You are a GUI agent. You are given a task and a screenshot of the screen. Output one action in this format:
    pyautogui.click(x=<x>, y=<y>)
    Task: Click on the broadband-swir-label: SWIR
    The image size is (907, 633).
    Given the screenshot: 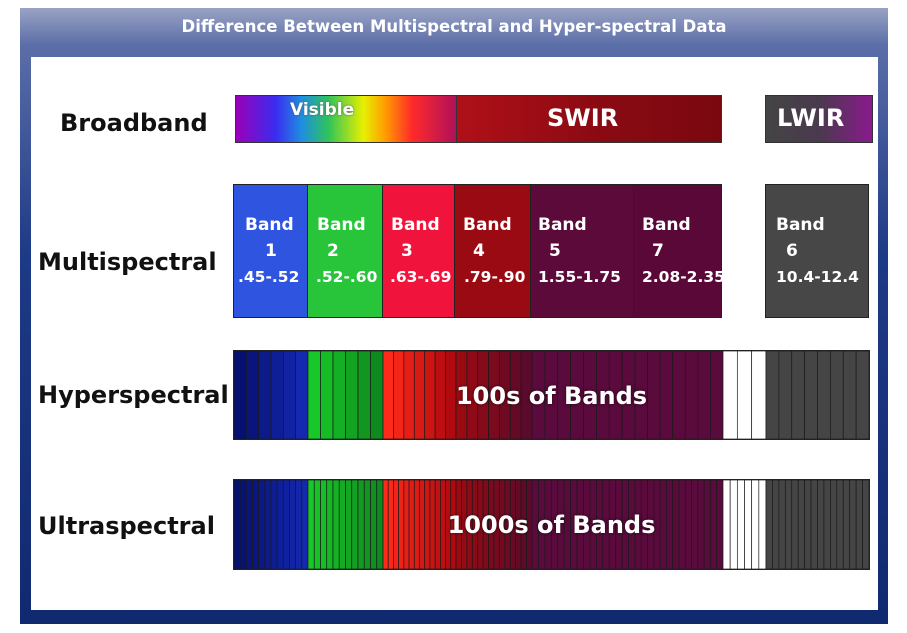 What is the action you would take?
    pyautogui.click(x=583, y=118)
    